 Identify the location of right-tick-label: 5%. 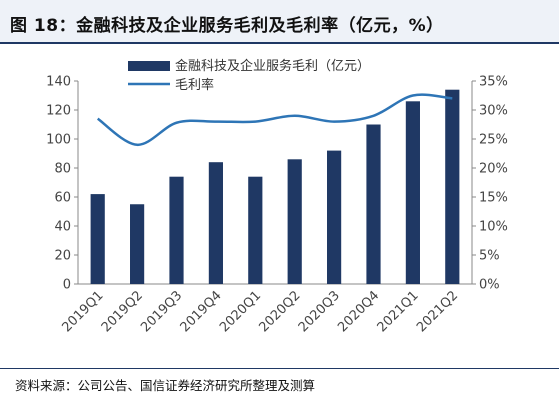
(489, 256).